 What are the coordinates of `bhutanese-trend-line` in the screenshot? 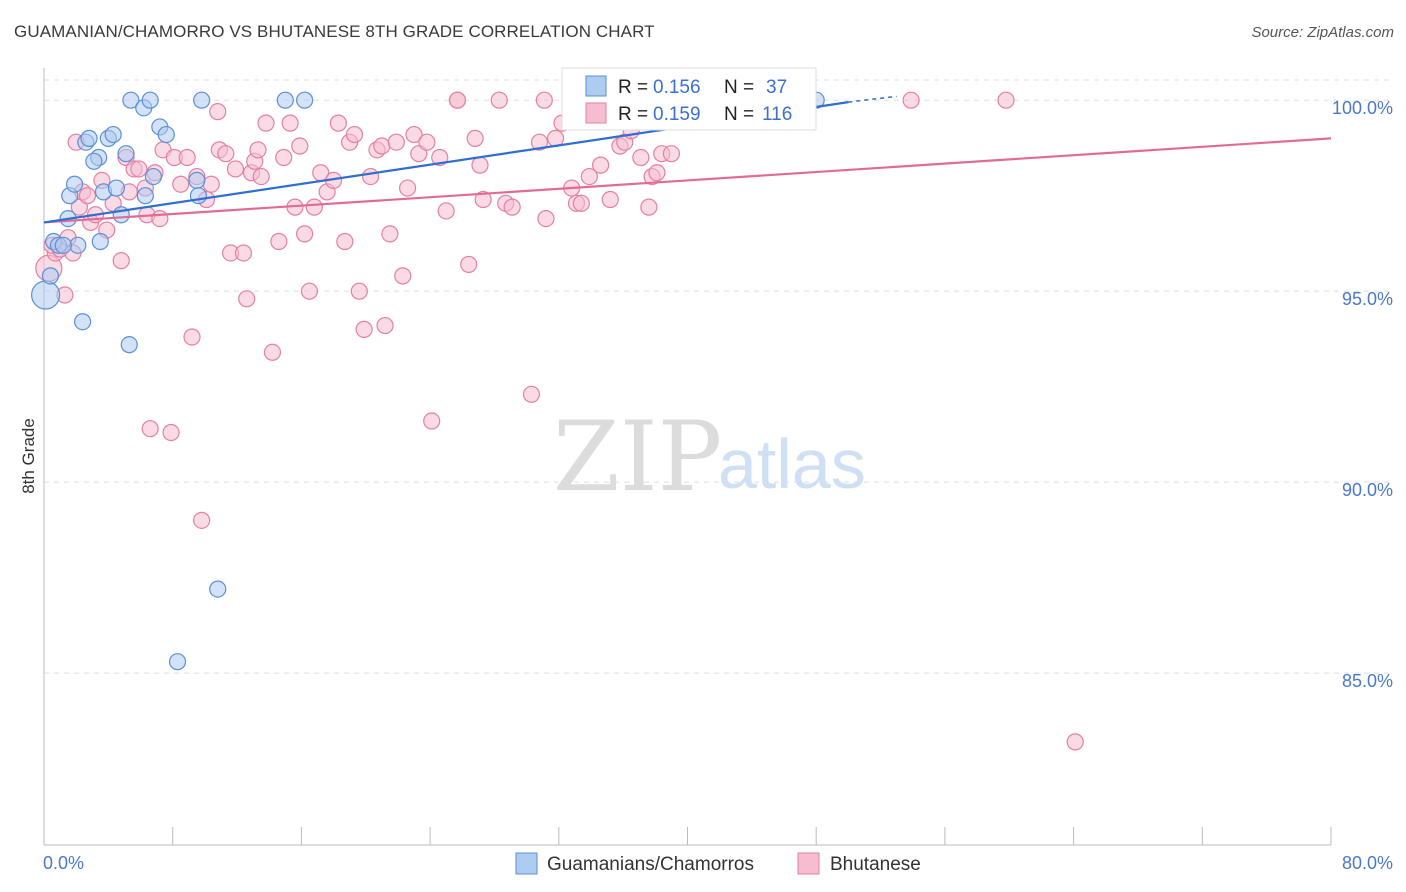 It's located at (687, 180).